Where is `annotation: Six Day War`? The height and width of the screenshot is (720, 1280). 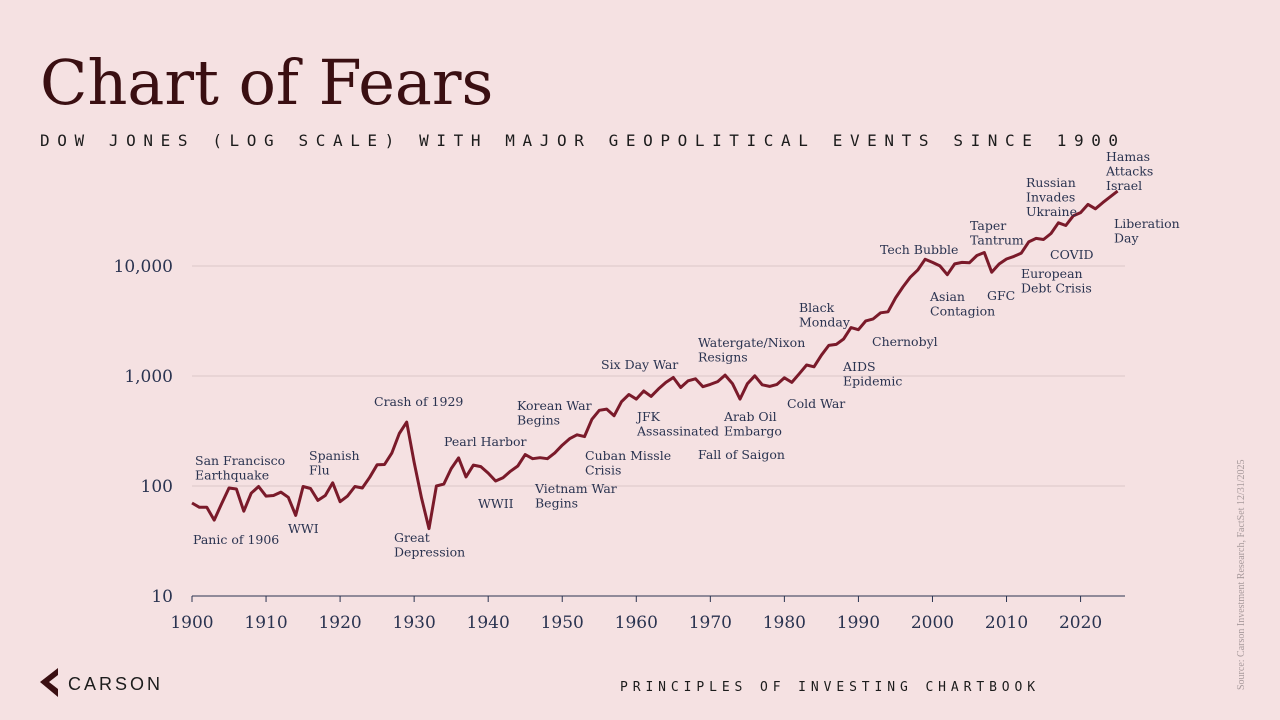 annotation: Six Day War is located at coordinates (639, 364).